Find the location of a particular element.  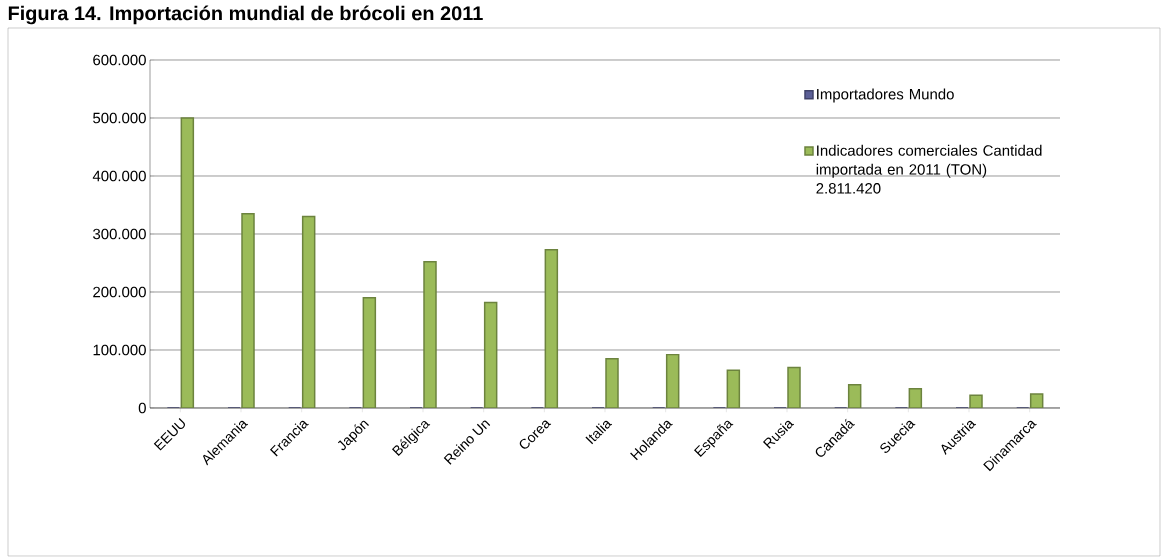

chart-title: Figura 14. Importación mundial de brócoli en 2011 is located at coordinates (245, 15).